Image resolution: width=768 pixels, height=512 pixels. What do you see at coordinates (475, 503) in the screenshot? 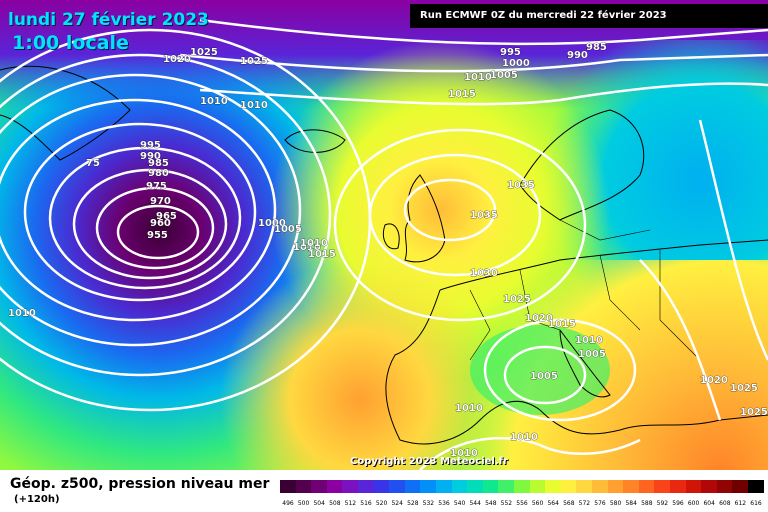
I see `scale-tick-label: 544` at bounding box center [475, 503].